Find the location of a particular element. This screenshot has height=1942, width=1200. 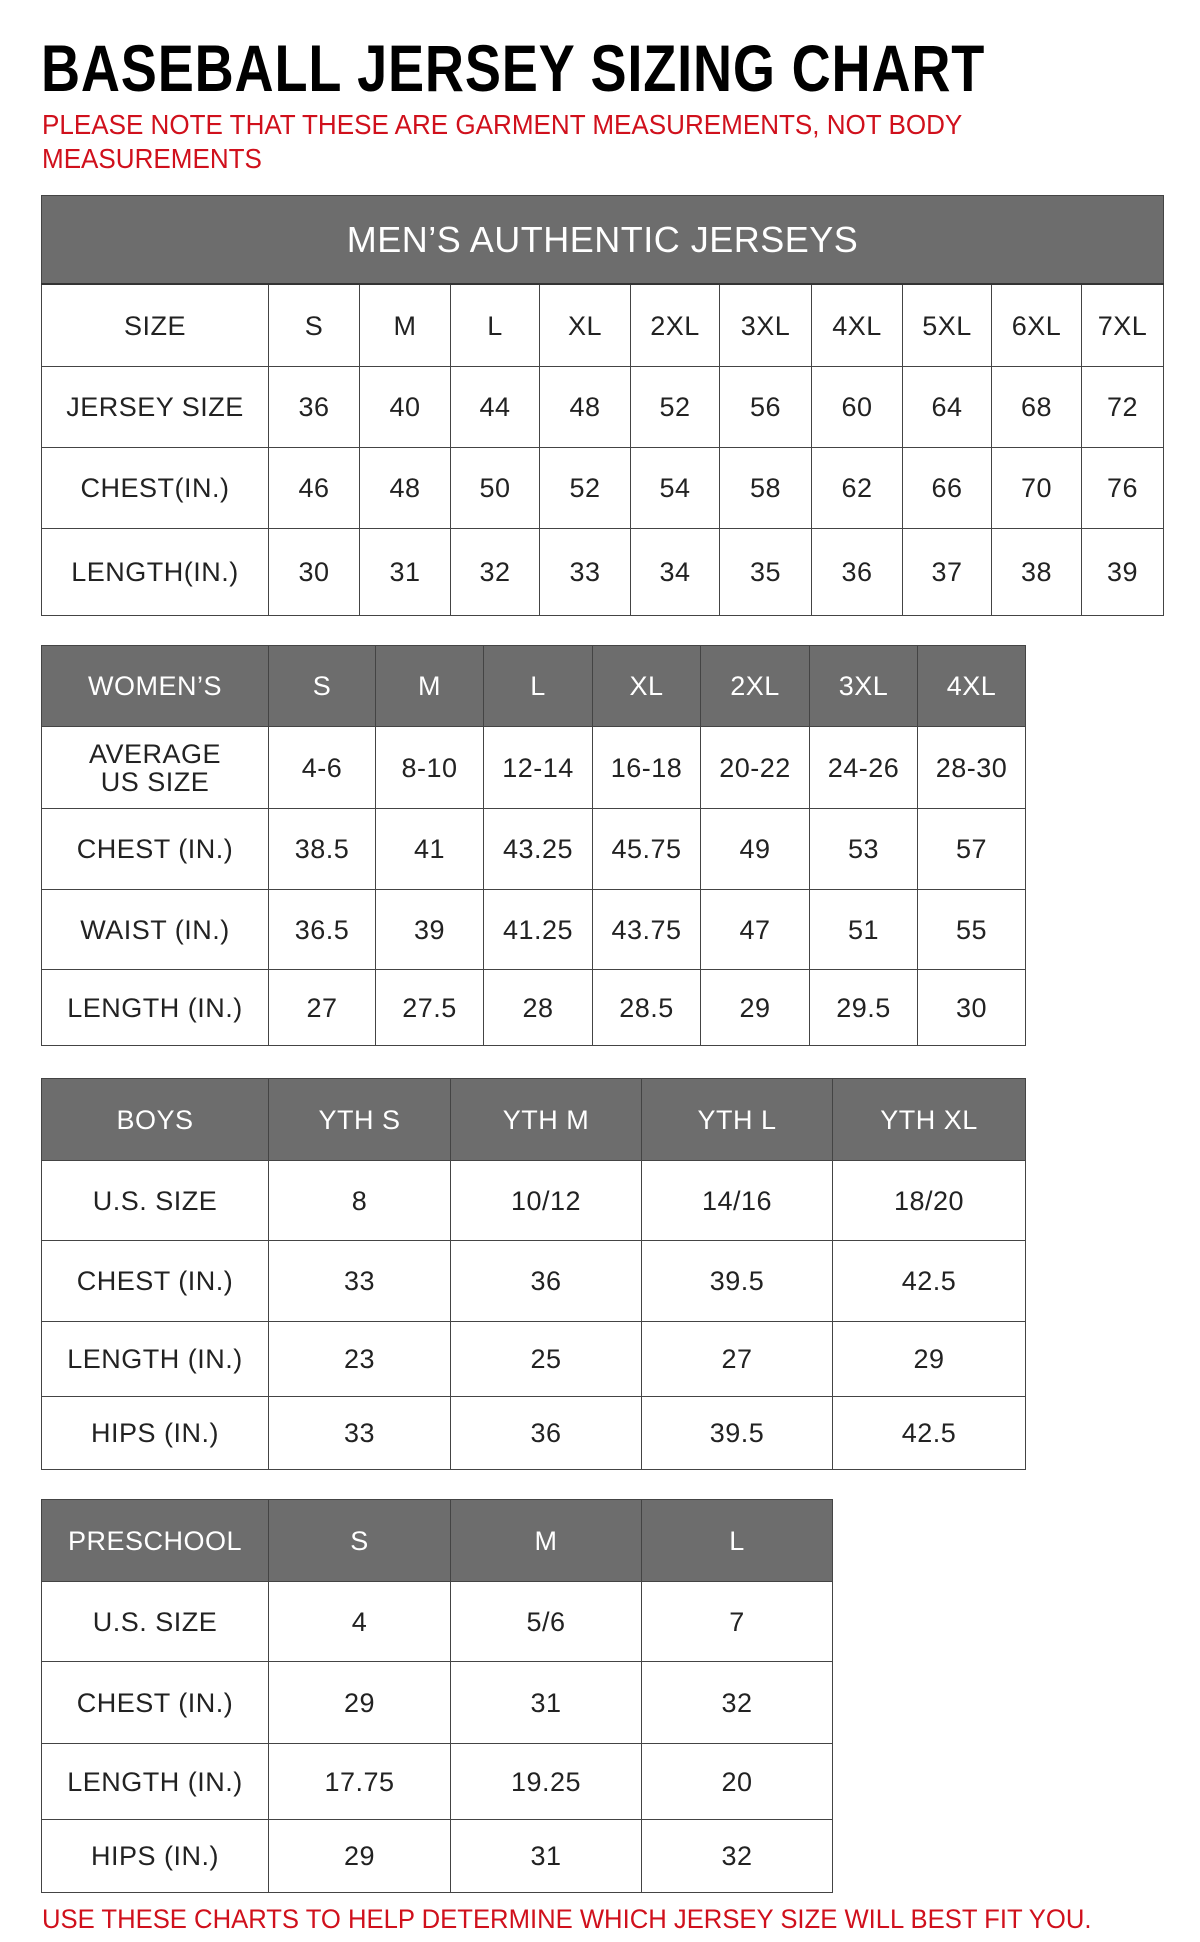

table-row: WAIST (IN.) 36.5 39 41.25 43.75 47 51 55 is located at coordinates (533, 929).